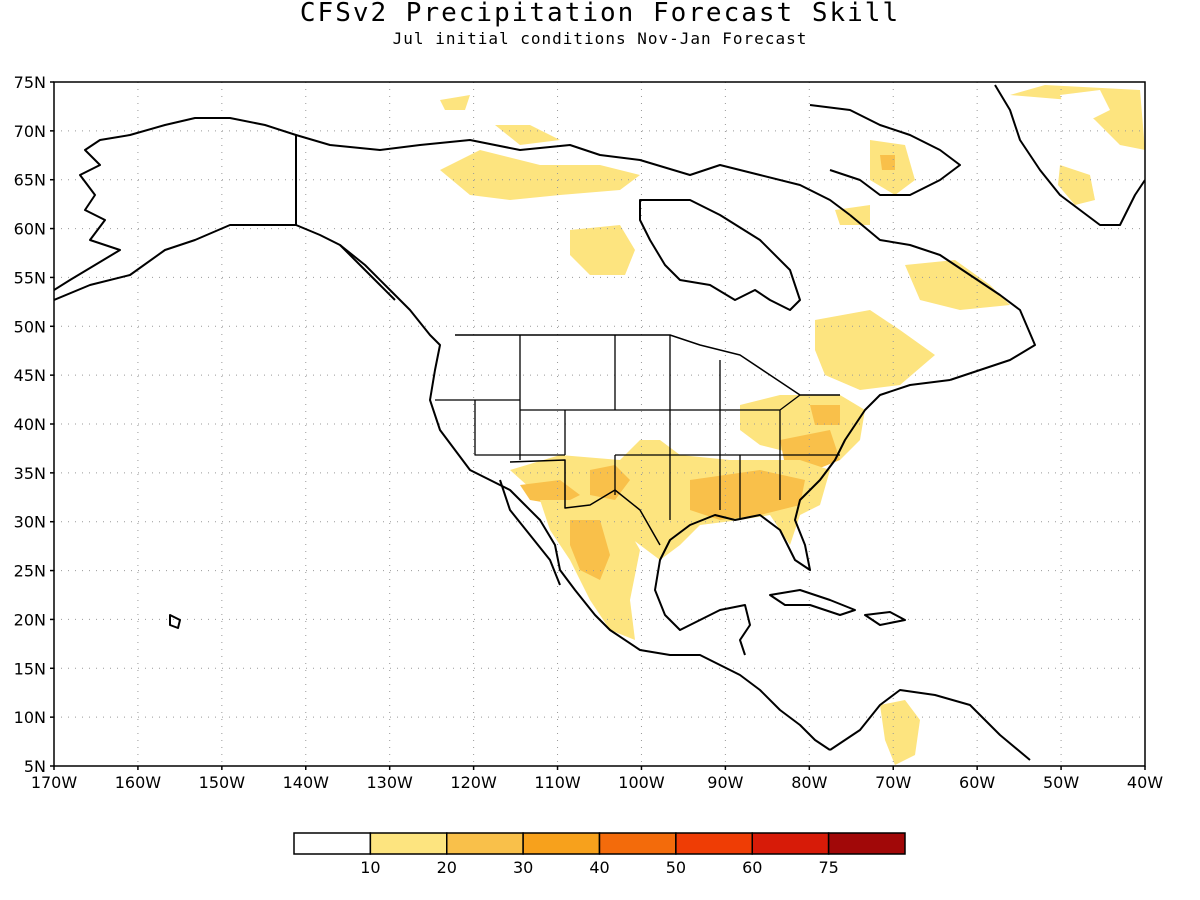  What do you see at coordinates (345, 218) in the screenshot?
I see `border-alaska-canada` at bounding box center [345, 218].